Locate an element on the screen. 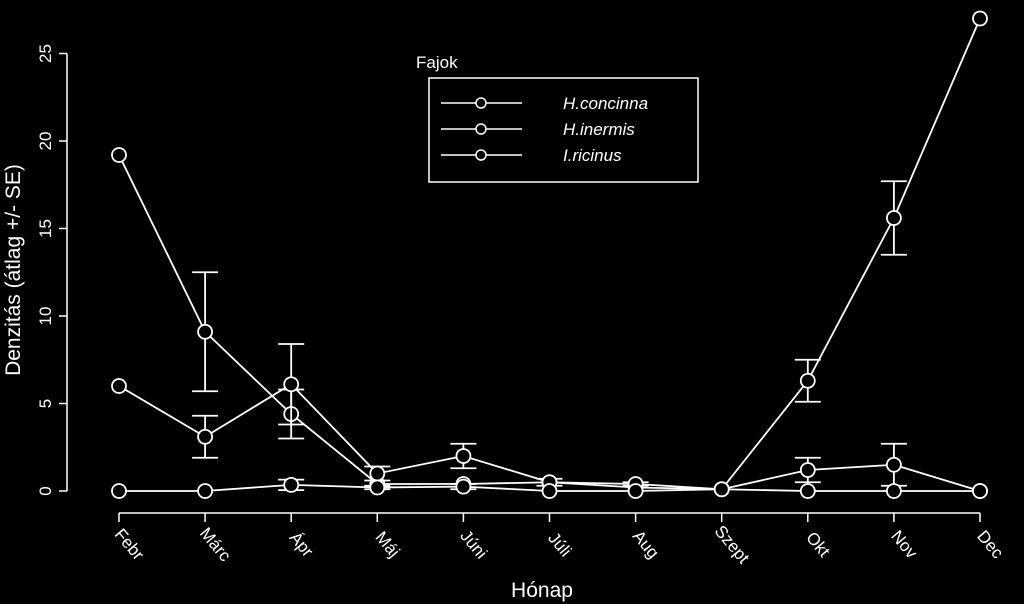  legend-items: H.concinna H.inermis I.ricinus is located at coordinates (544, 129).